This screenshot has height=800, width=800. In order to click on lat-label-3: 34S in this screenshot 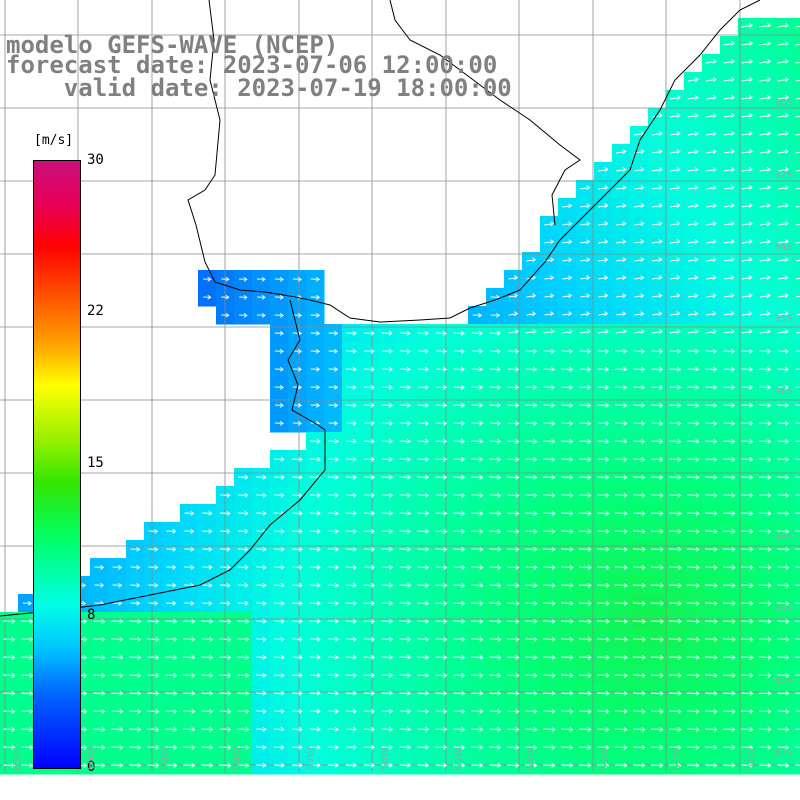, I will do `click(784, 247)`.